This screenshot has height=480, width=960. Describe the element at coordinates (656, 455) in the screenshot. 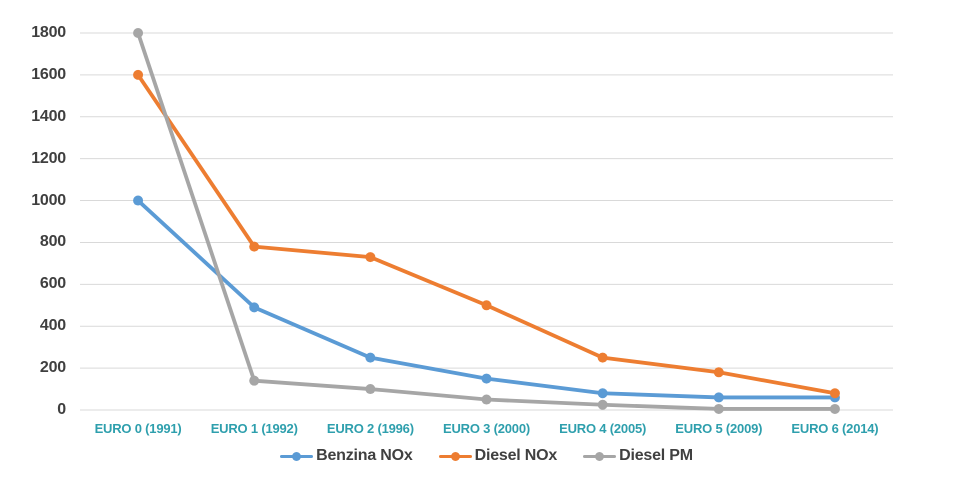

I see `legend-label: Diesel PM` at that location.